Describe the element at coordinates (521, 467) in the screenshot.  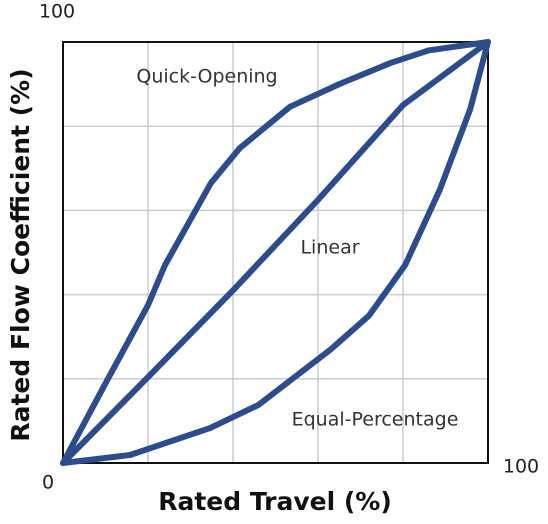
I see `x-tick-label: 100` at that location.